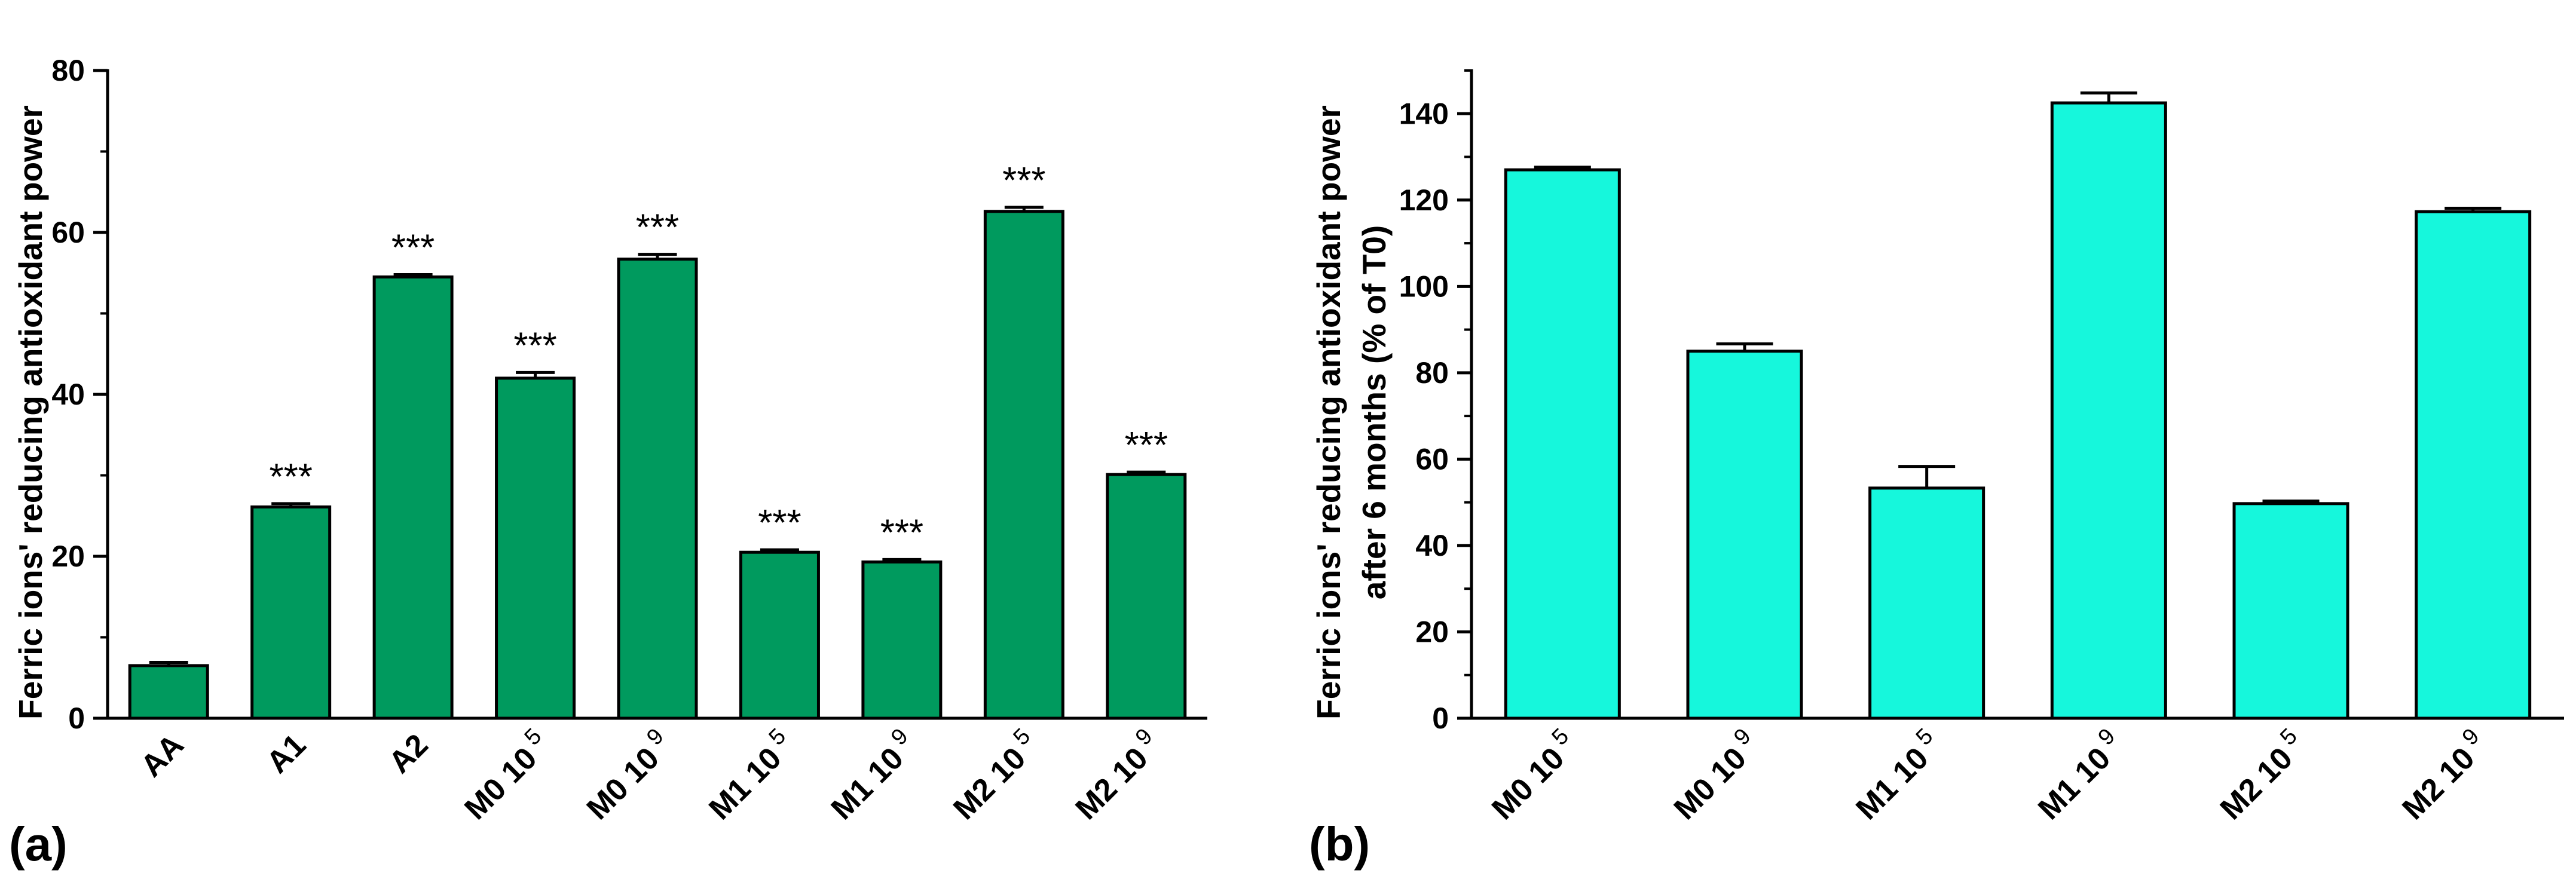 The width and height of the screenshot is (2576, 876). I want to click on y-tick-label-a: 60, so click(68, 232).